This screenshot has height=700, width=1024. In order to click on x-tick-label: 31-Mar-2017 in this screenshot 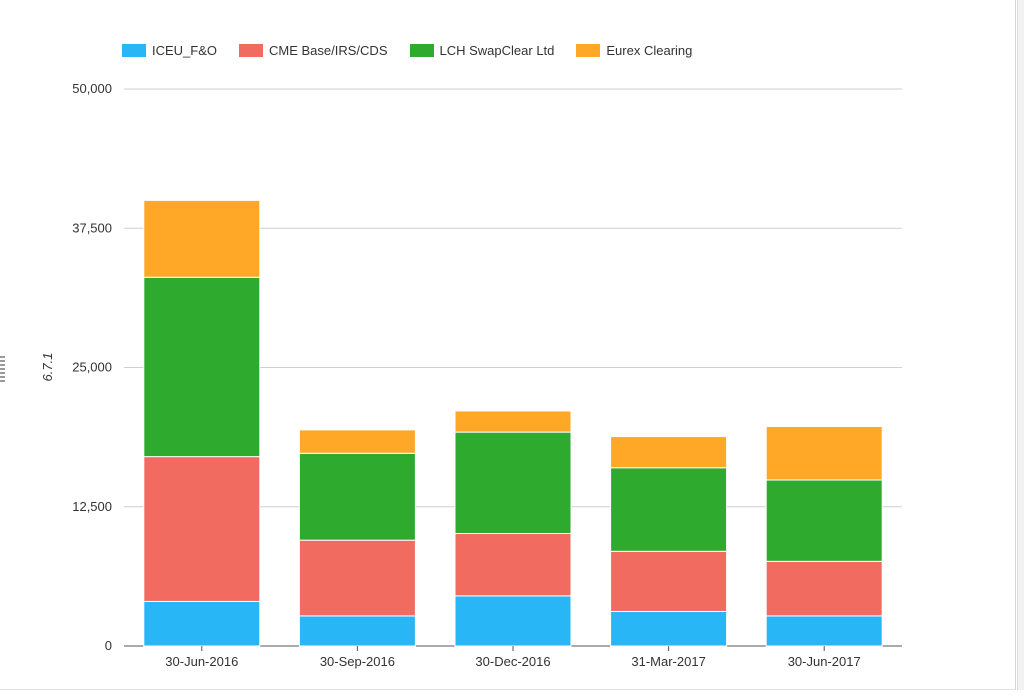, I will do `click(668, 661)`.